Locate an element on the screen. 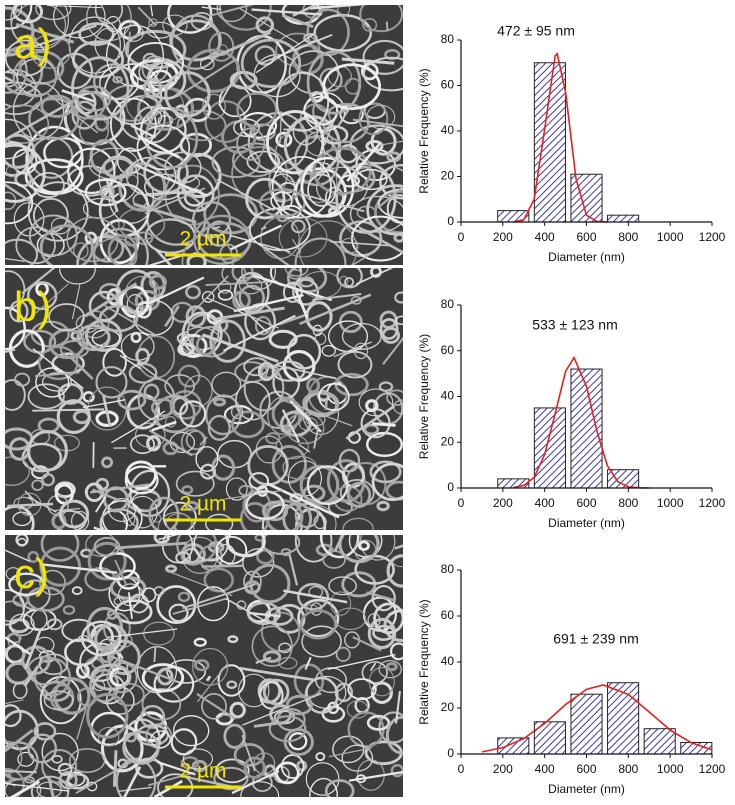  scale-bar-label: 2 µm is located at coordinates (202, 504).